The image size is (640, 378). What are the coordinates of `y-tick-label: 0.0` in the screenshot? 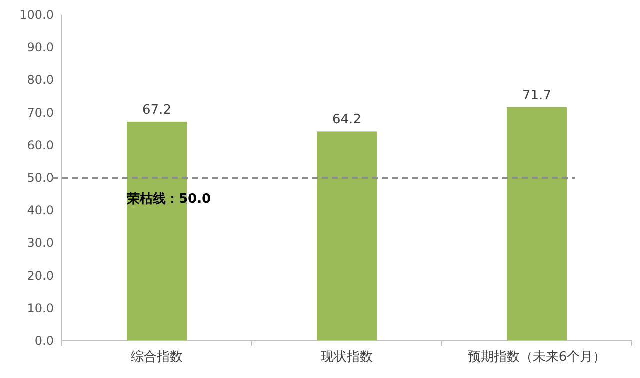 It's located at (44, 341).